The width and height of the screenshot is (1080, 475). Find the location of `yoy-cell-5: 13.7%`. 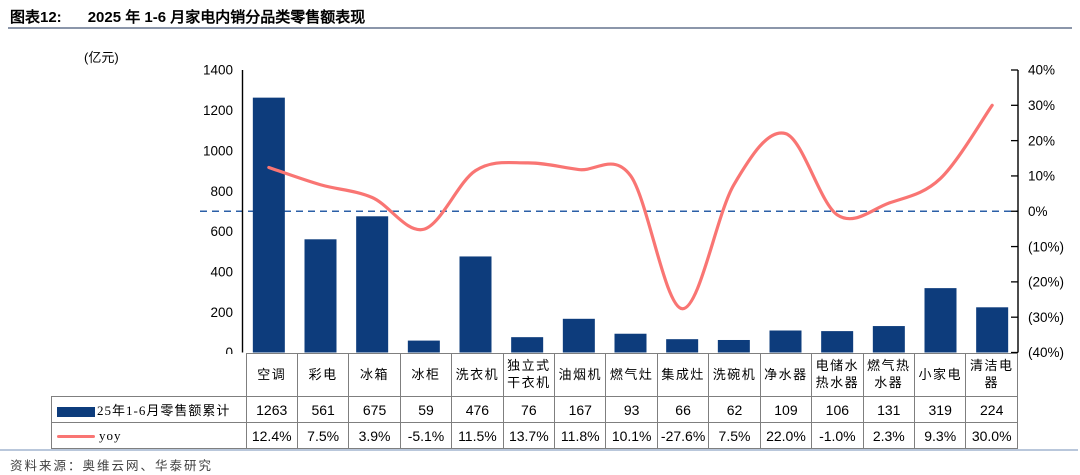

yoy-cell-5: 13.7% is located at coordinates (529, 435).